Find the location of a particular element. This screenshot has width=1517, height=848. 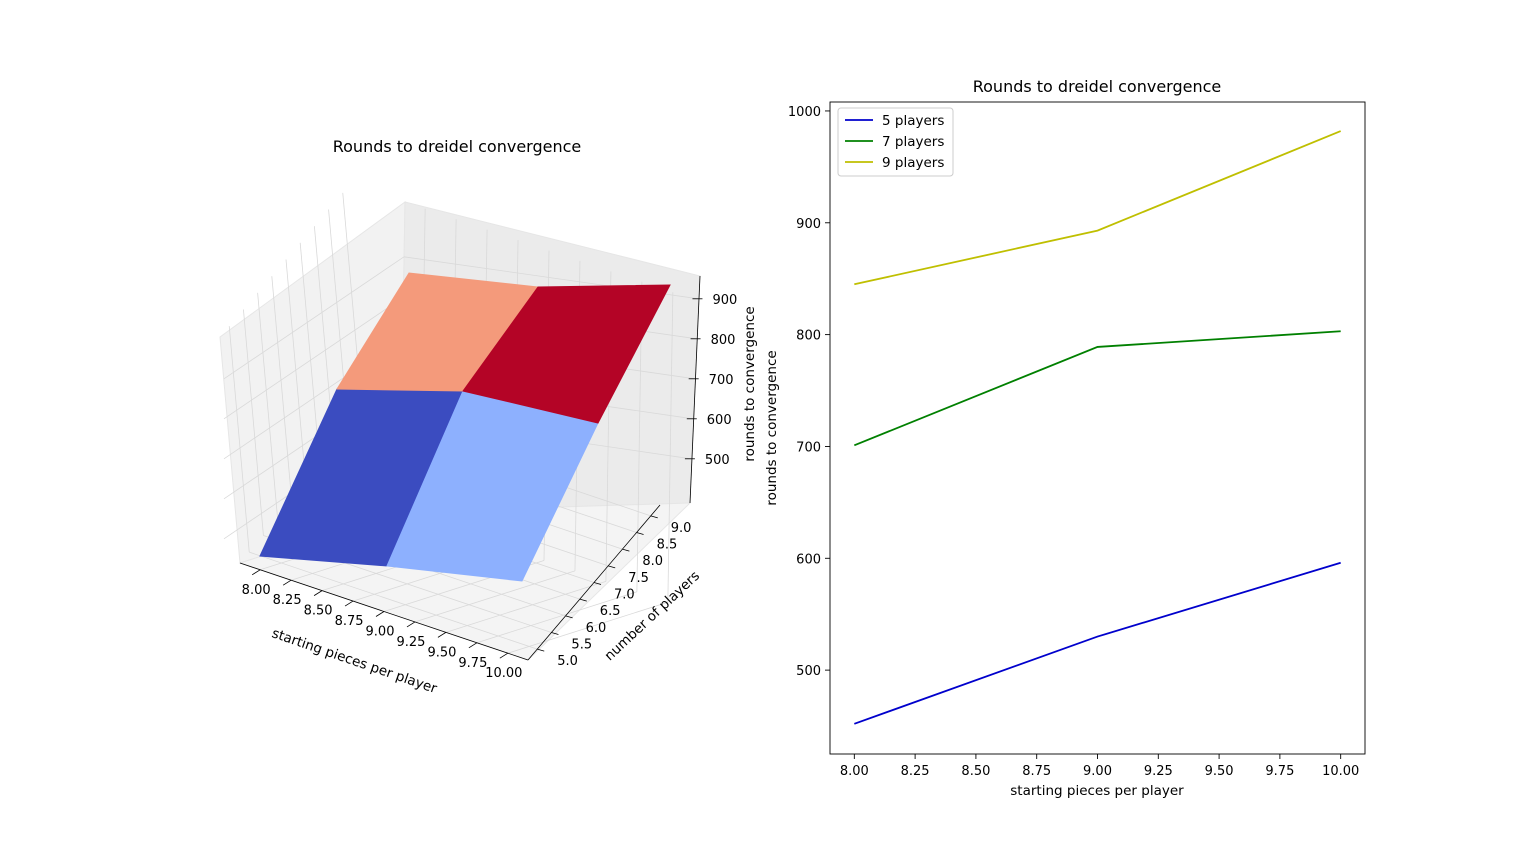

y-tick-label: 6.5 is located at coordinates (610, 611).